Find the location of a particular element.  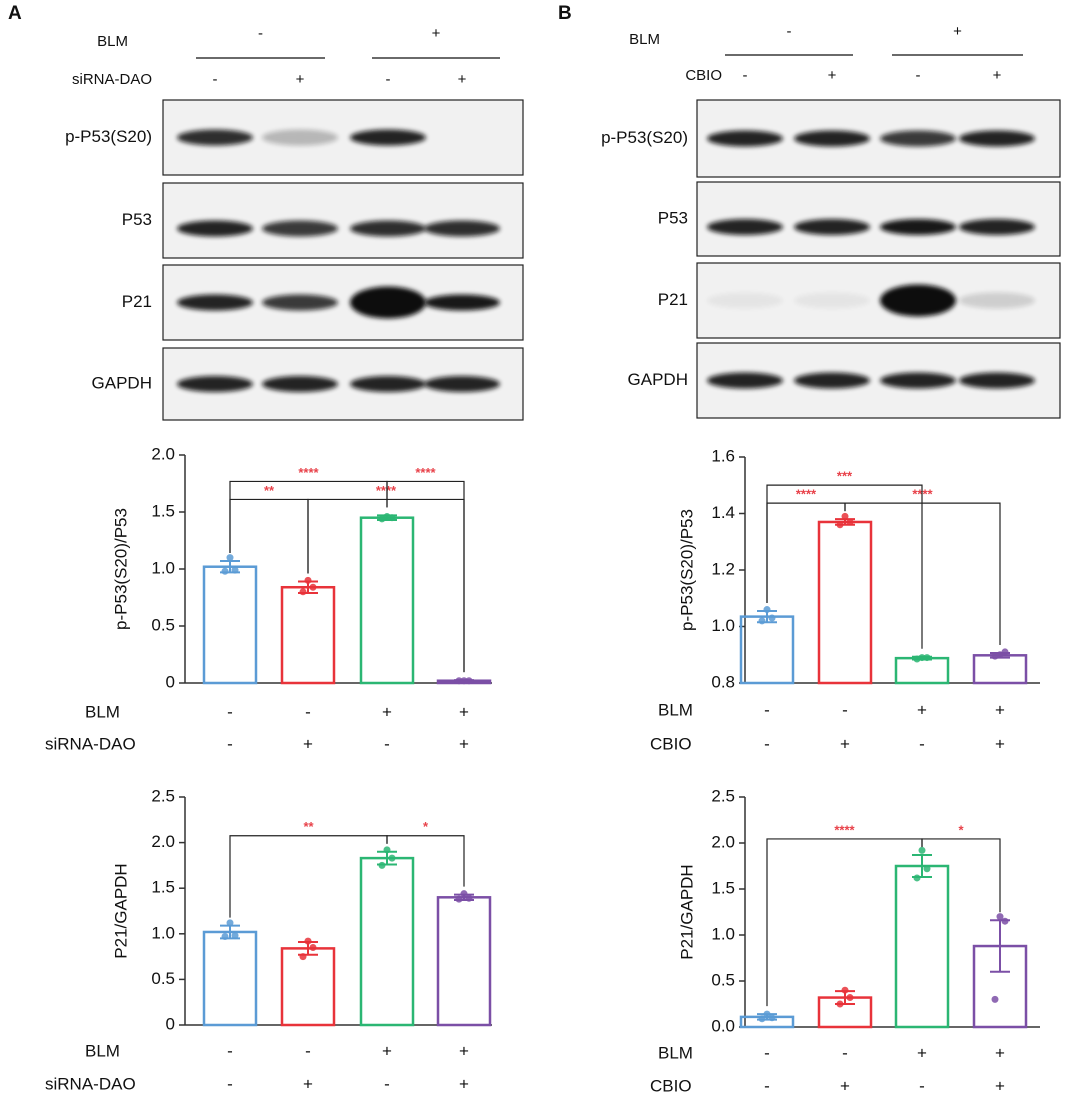

band-label: P53 is located at coordinates (137, 219).